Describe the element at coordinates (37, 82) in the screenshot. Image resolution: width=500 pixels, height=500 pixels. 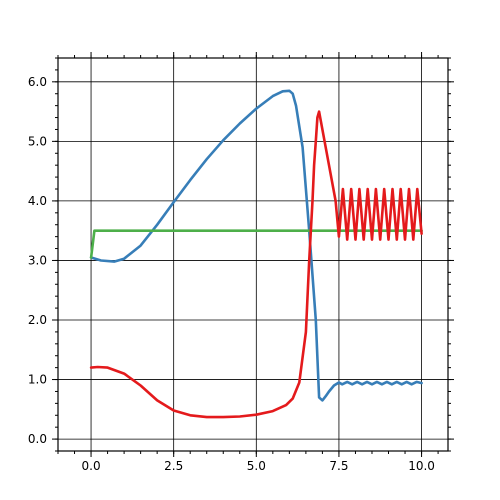
I see `y-tick-label: 6.0` at that location.